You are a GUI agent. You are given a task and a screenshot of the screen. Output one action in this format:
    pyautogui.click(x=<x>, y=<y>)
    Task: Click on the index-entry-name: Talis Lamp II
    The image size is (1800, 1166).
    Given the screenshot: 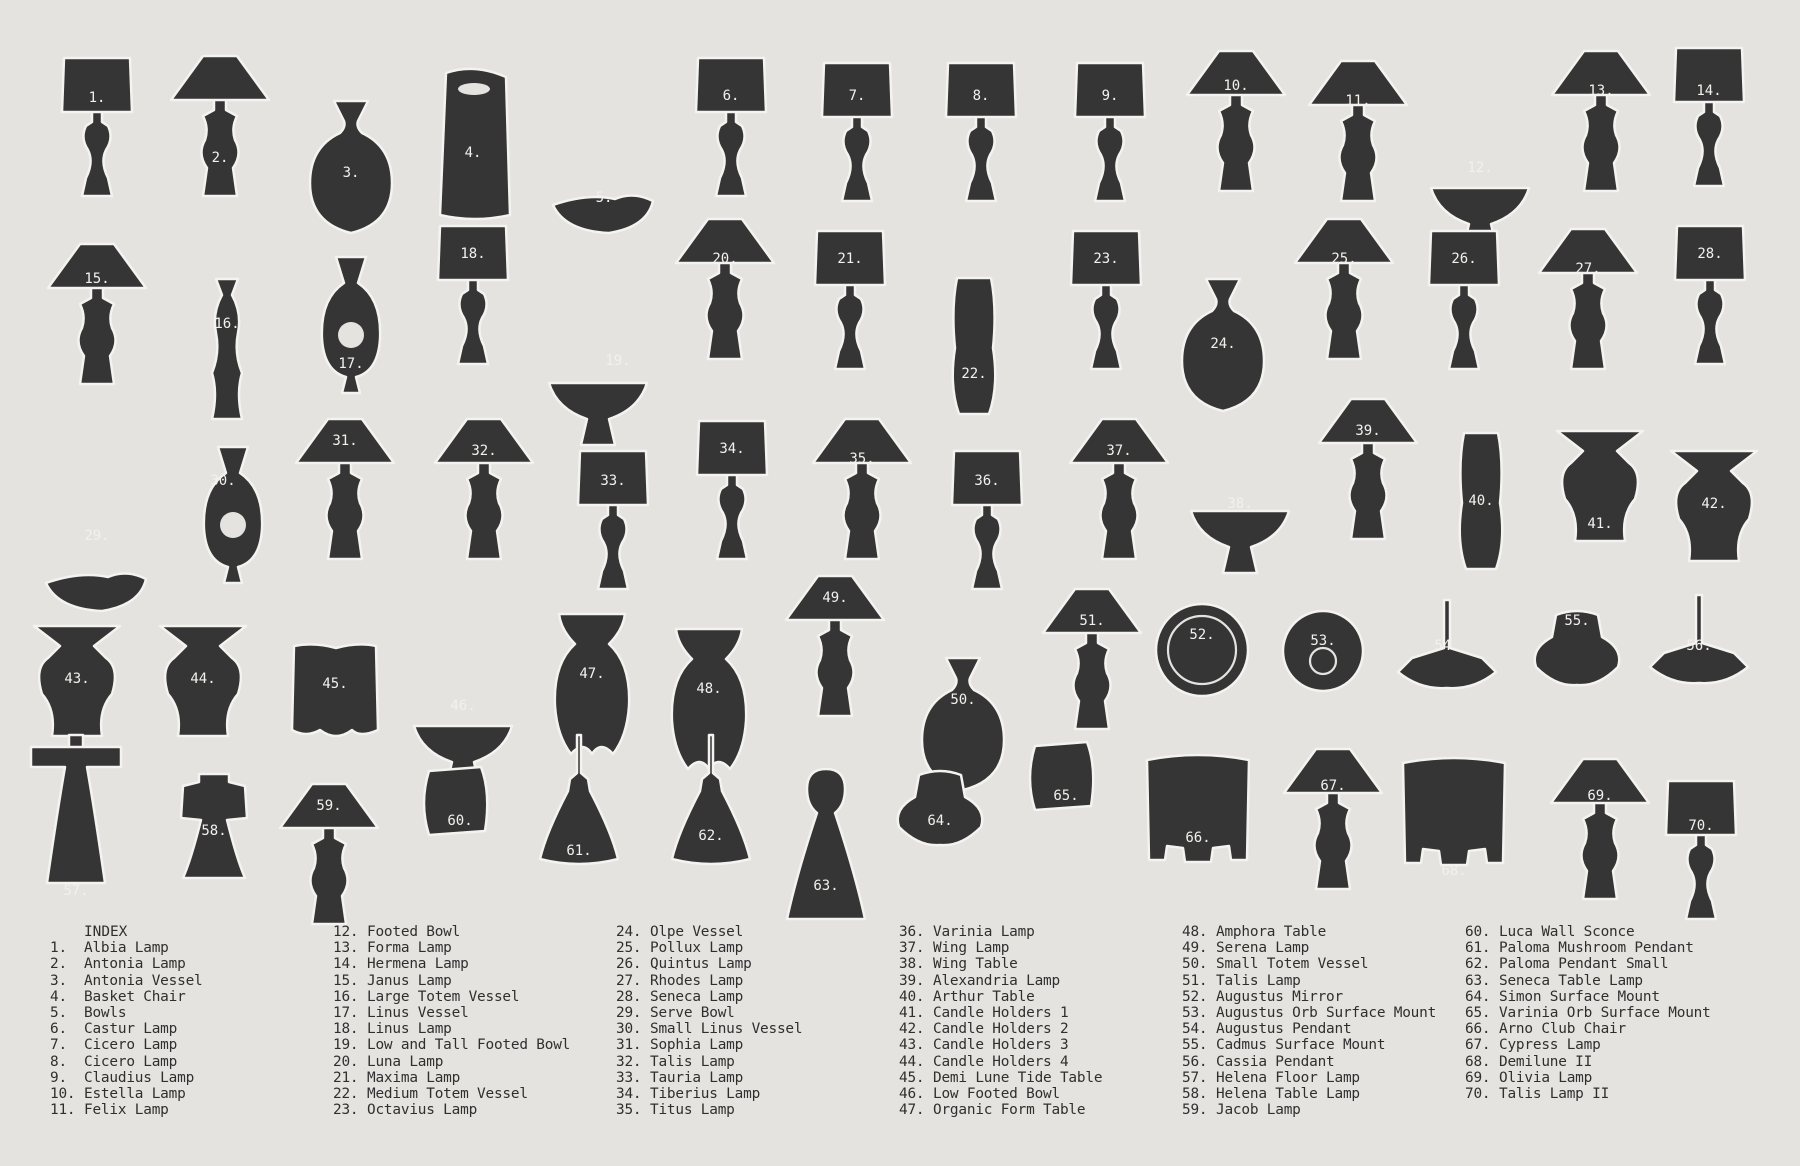 What is the action you would take?
    pyautogui.click(x=1554, y=1093)
    